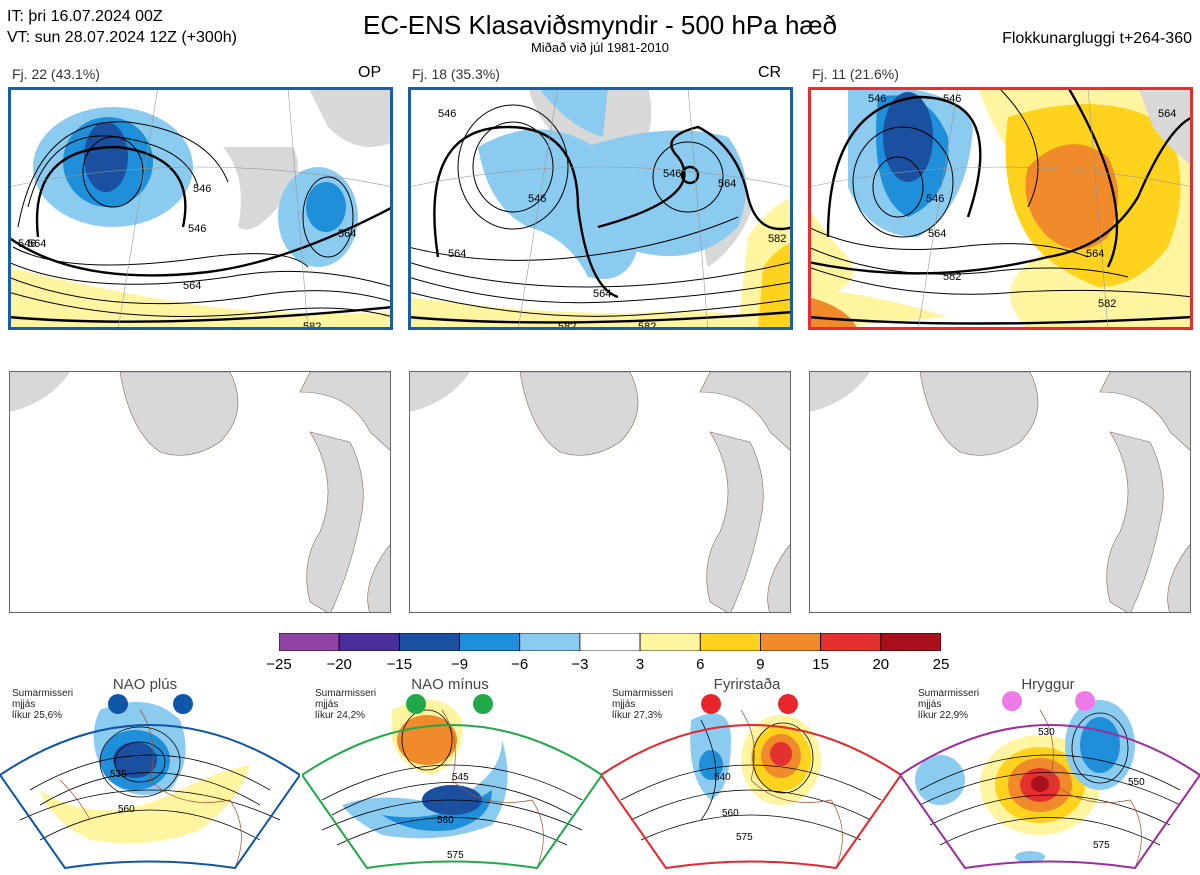 Image resolution: width=1200 pixels, height=875 pixels. I want to click on regime-4-title: Hryggur, so click(1048, 684).